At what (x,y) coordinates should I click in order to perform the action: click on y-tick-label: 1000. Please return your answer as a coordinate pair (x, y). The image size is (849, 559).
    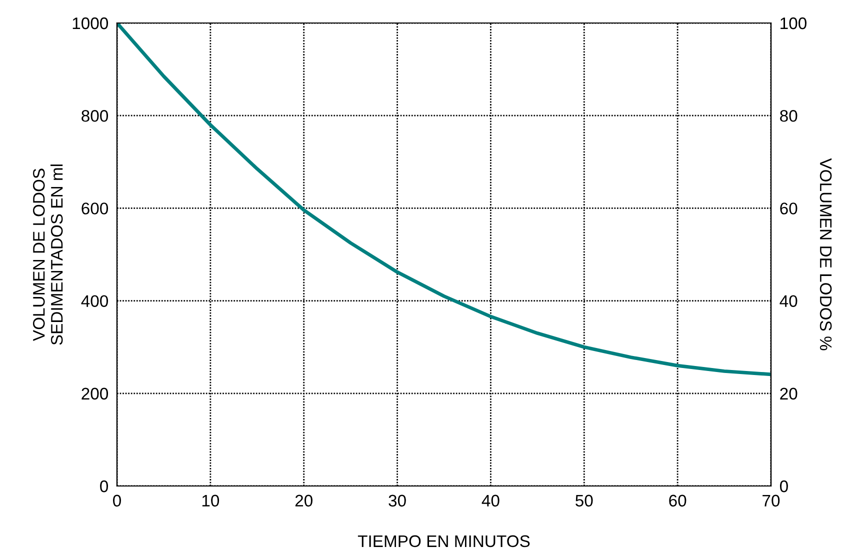
    Looking at the image, I should click on (90, 23).